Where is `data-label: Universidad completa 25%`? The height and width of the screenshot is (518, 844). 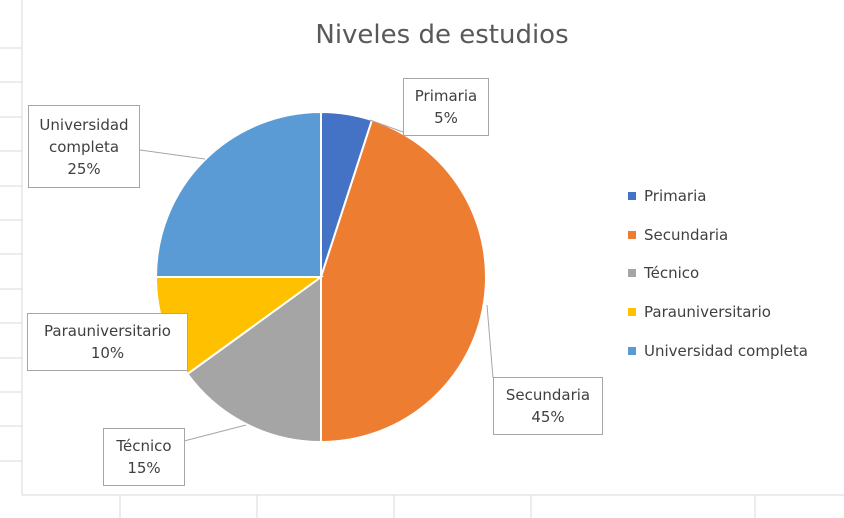
data-label: Universidad completa 25% is located at coordinates (84, 146).